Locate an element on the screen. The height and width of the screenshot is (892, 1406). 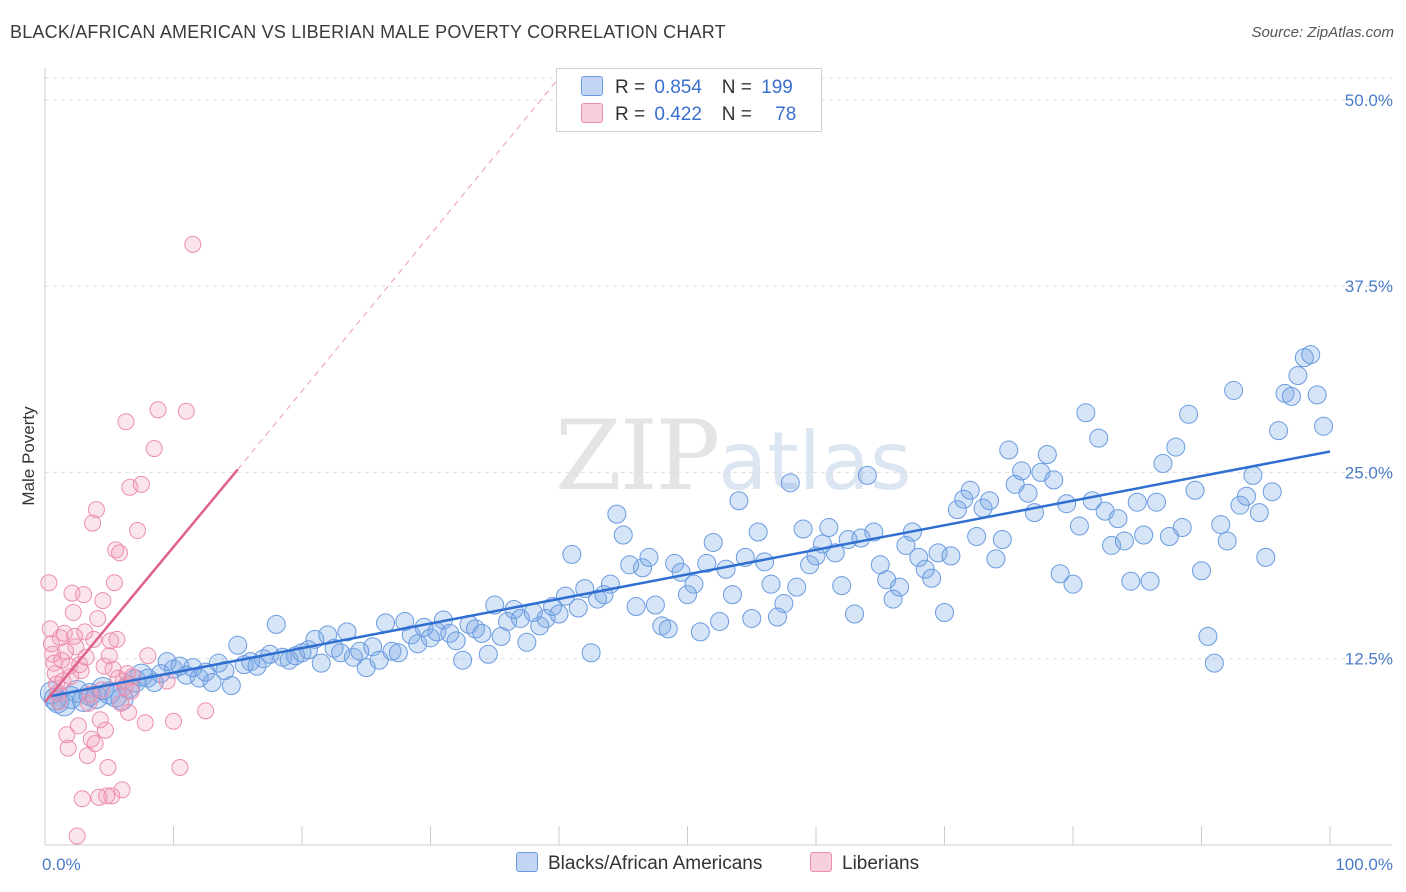
bottom-legend-blacks: Blacks/African Americans is located at coordinates (639, 863).